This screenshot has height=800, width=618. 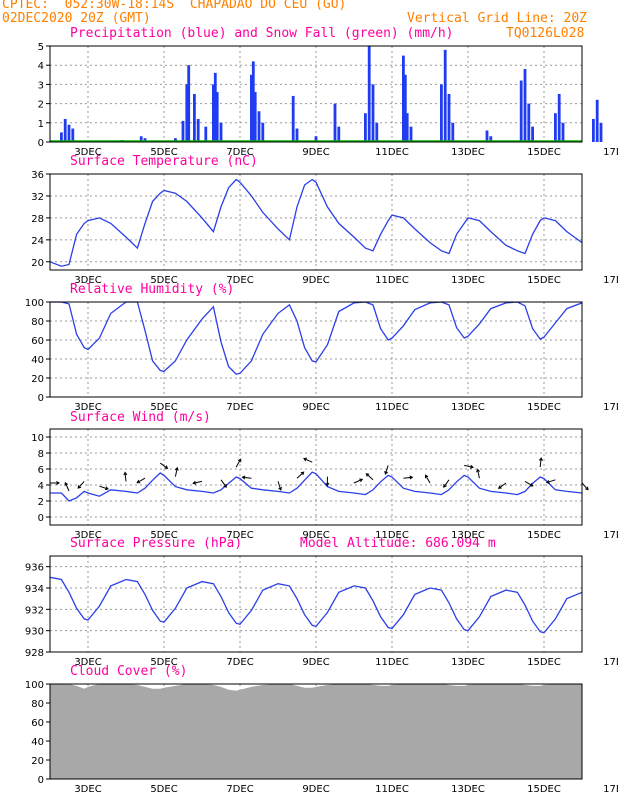 I want to click on cloud-ytick-label: 60, so click(x=37, y=723).